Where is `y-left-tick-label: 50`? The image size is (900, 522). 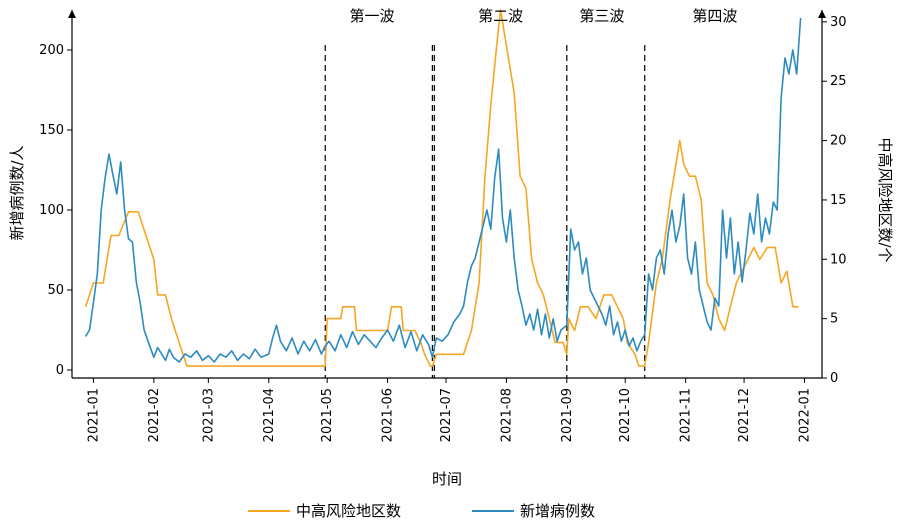 y-left-tick-label: 50 is located at coordinates (55, 290).